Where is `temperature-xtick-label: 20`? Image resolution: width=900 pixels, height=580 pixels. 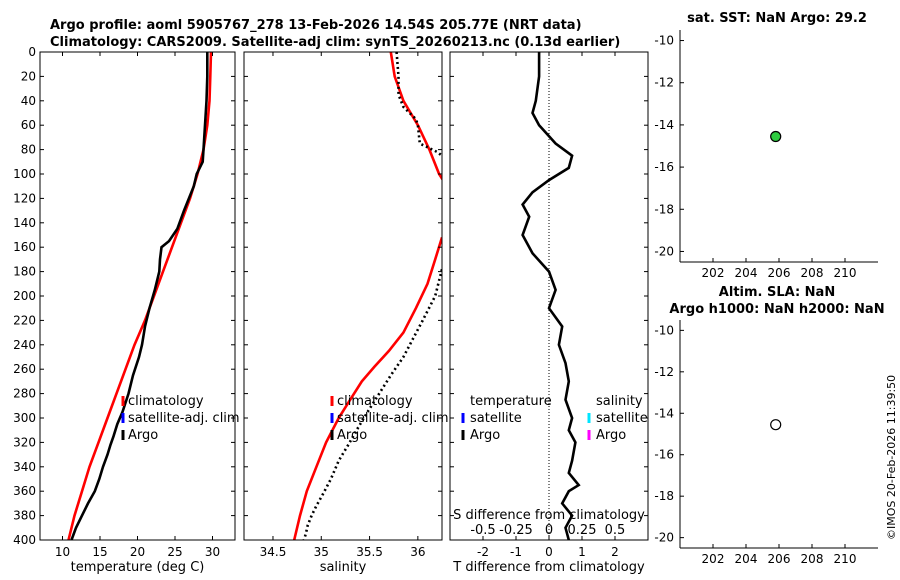 temperature-xtick-label: 20 is located at coordinates (137, 552).